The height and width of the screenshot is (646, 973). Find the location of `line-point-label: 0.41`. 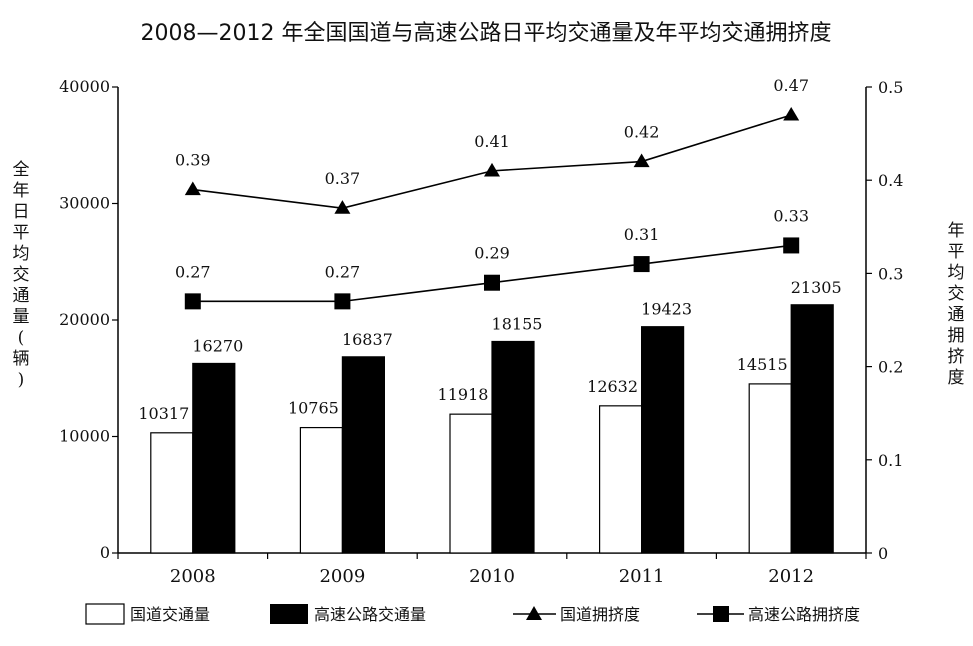

line-point-label: 0.41 is located at coordinates (492, 141).